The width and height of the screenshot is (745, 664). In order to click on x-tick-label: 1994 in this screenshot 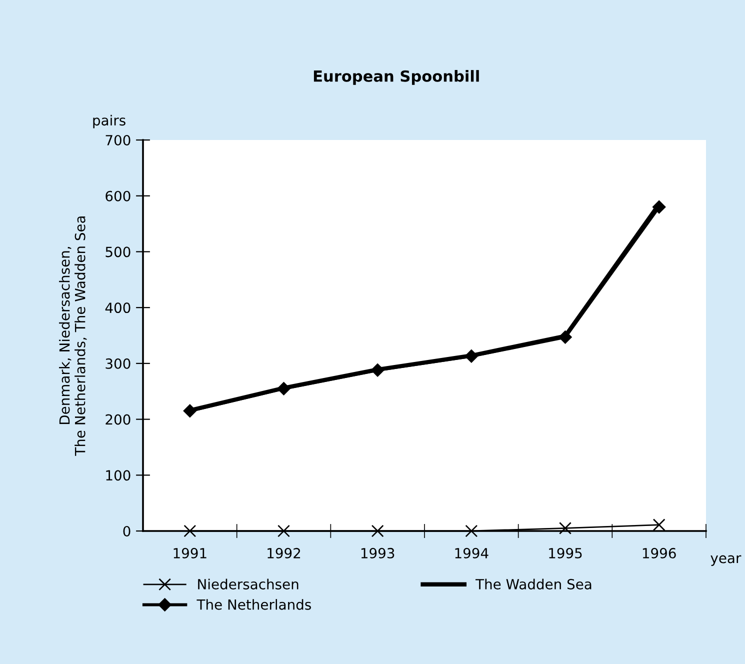, I will do `click(471, 553)`.